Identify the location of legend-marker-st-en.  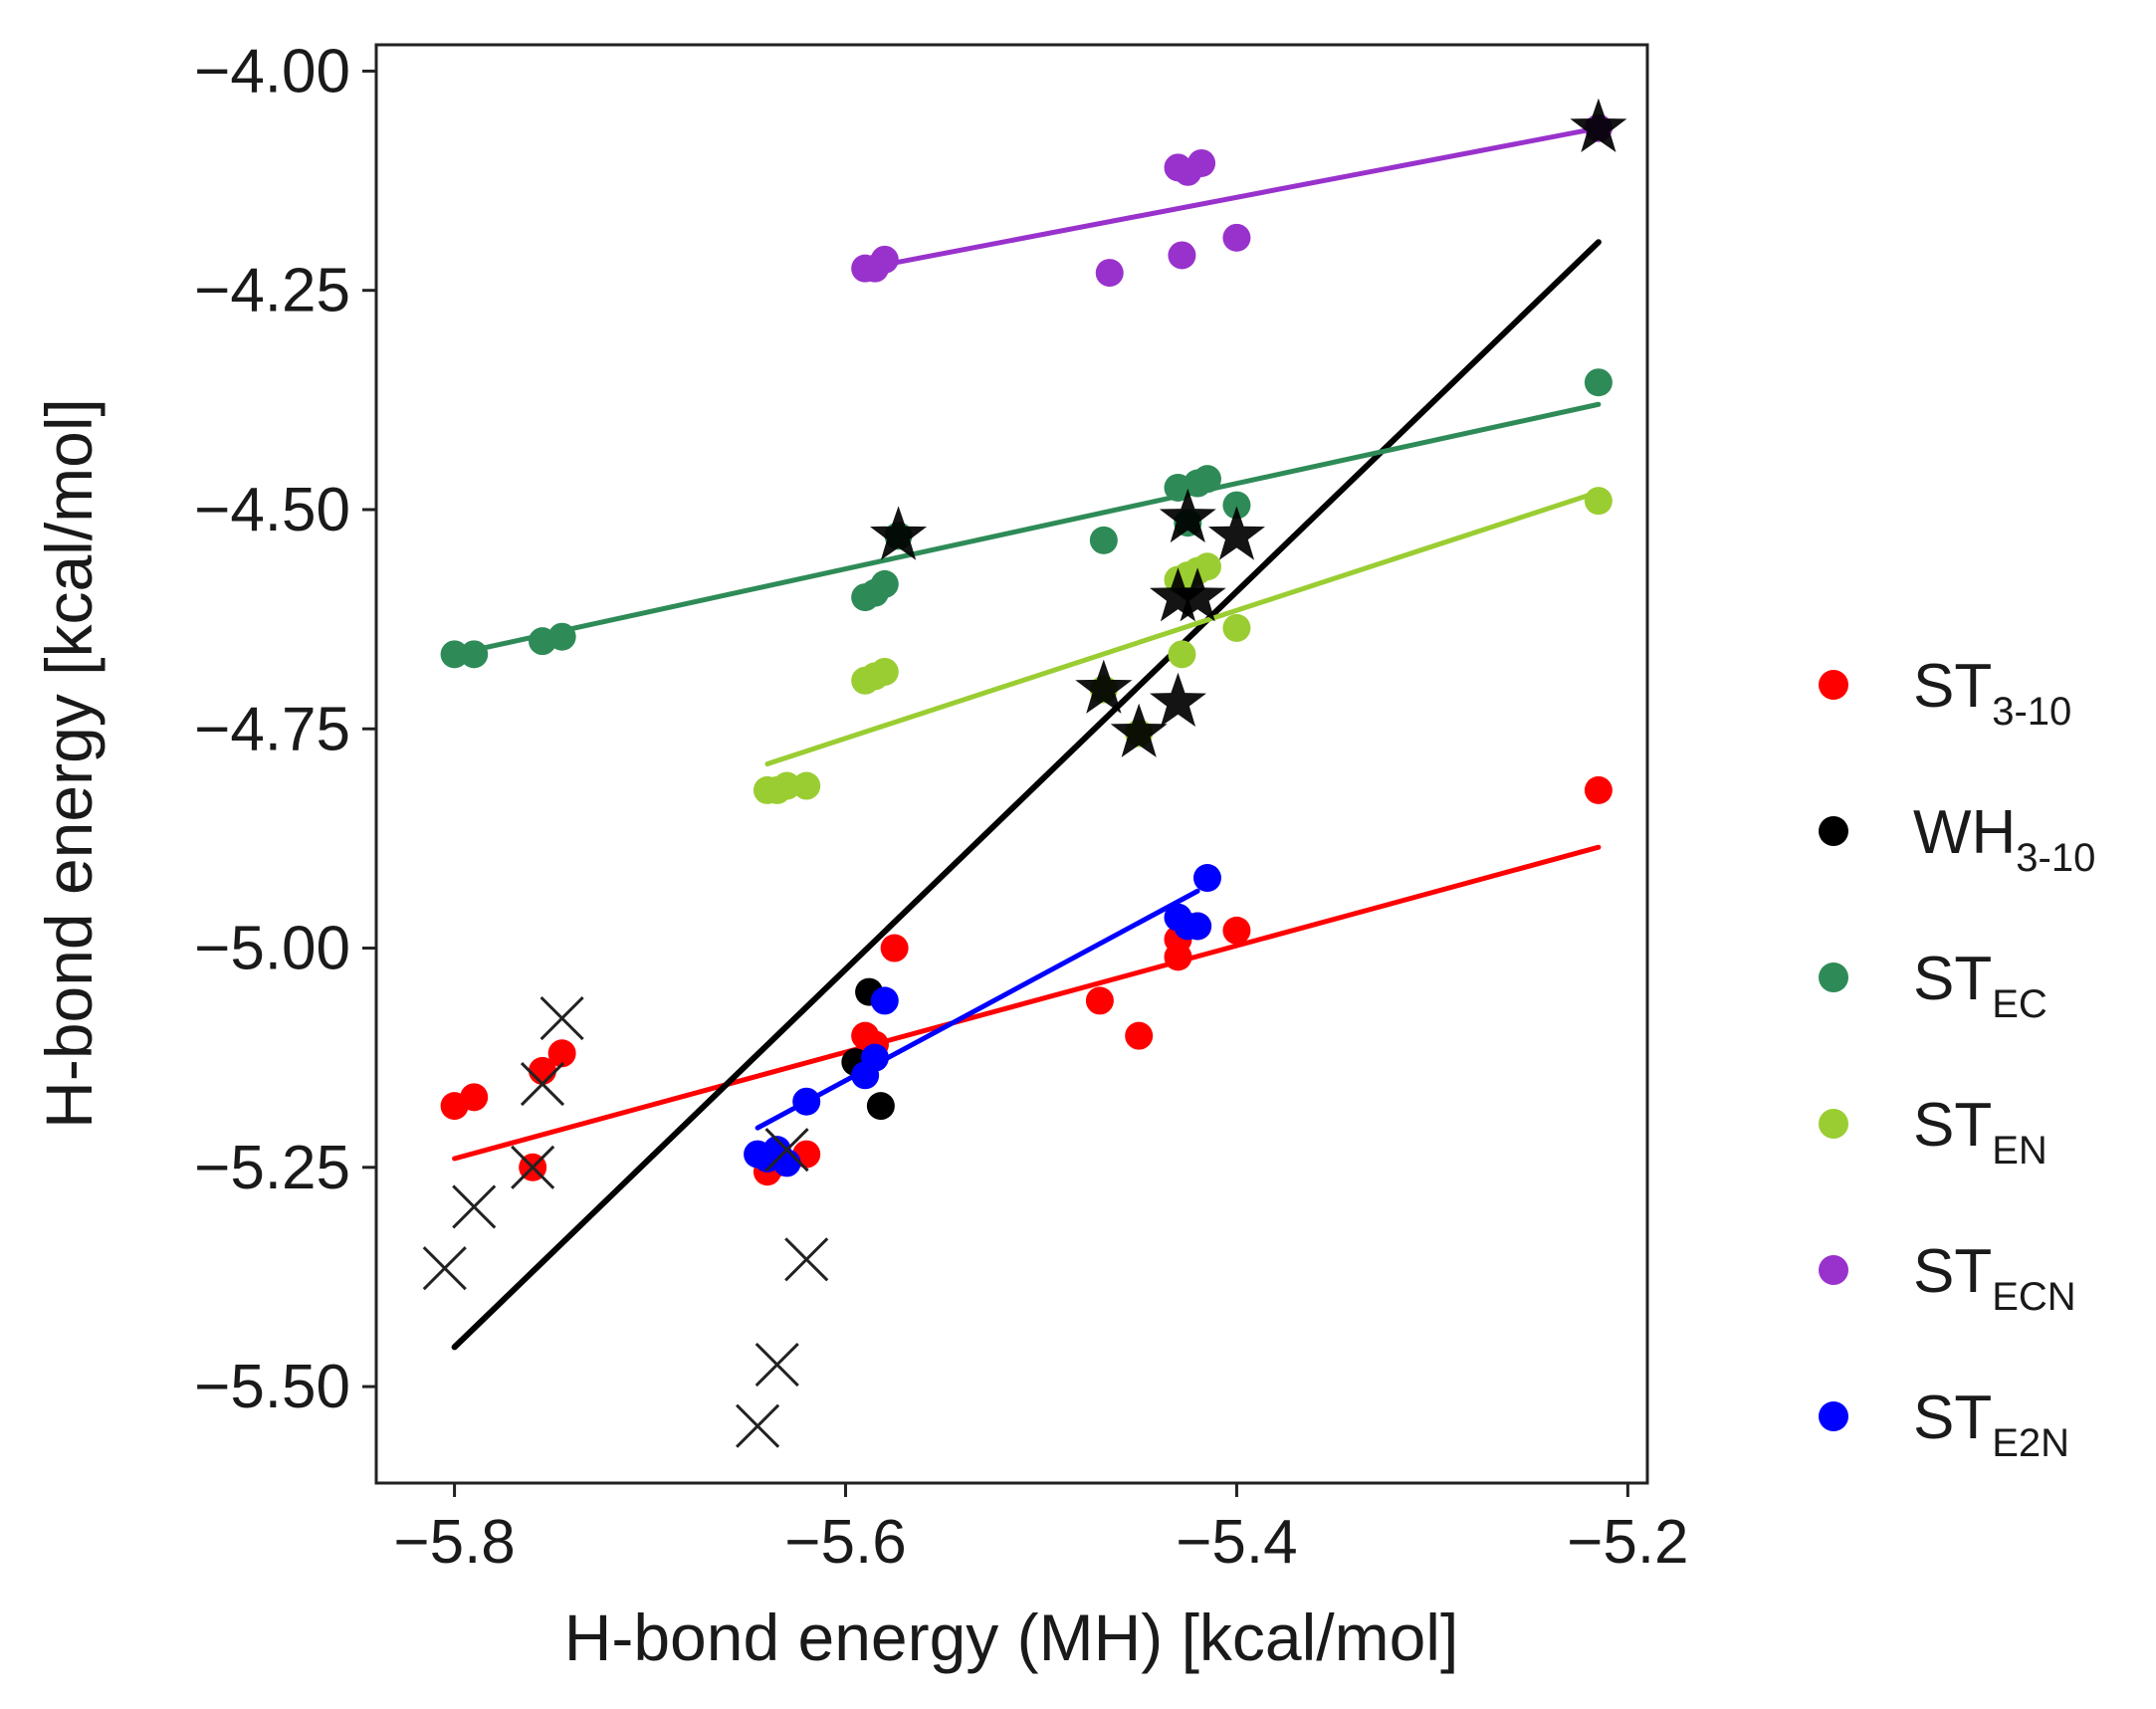
(1833, 1124).